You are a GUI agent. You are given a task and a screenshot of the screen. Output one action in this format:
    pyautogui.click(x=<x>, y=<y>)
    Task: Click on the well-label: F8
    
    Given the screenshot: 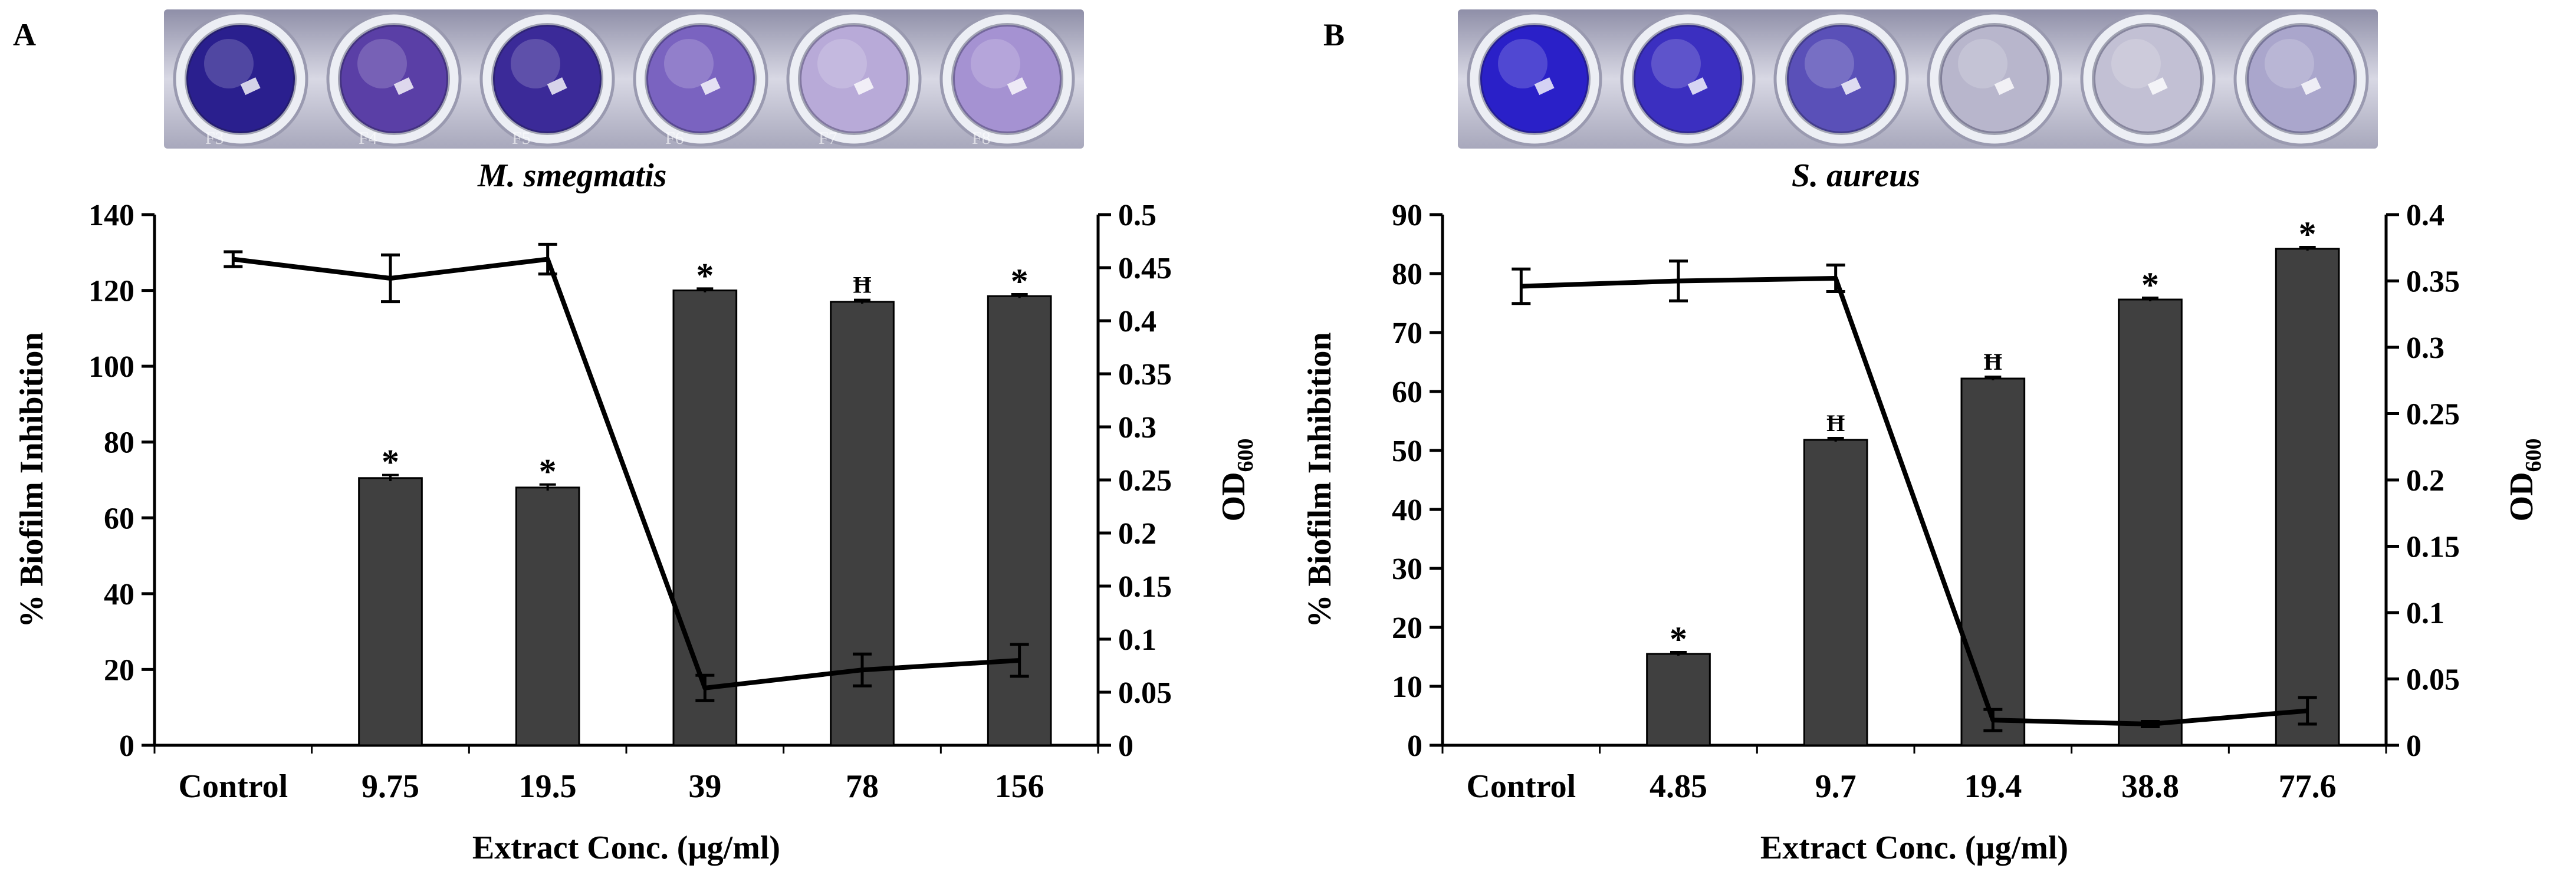 What is the action you would take?
    pyautogui.click(x=982, y=138)
    